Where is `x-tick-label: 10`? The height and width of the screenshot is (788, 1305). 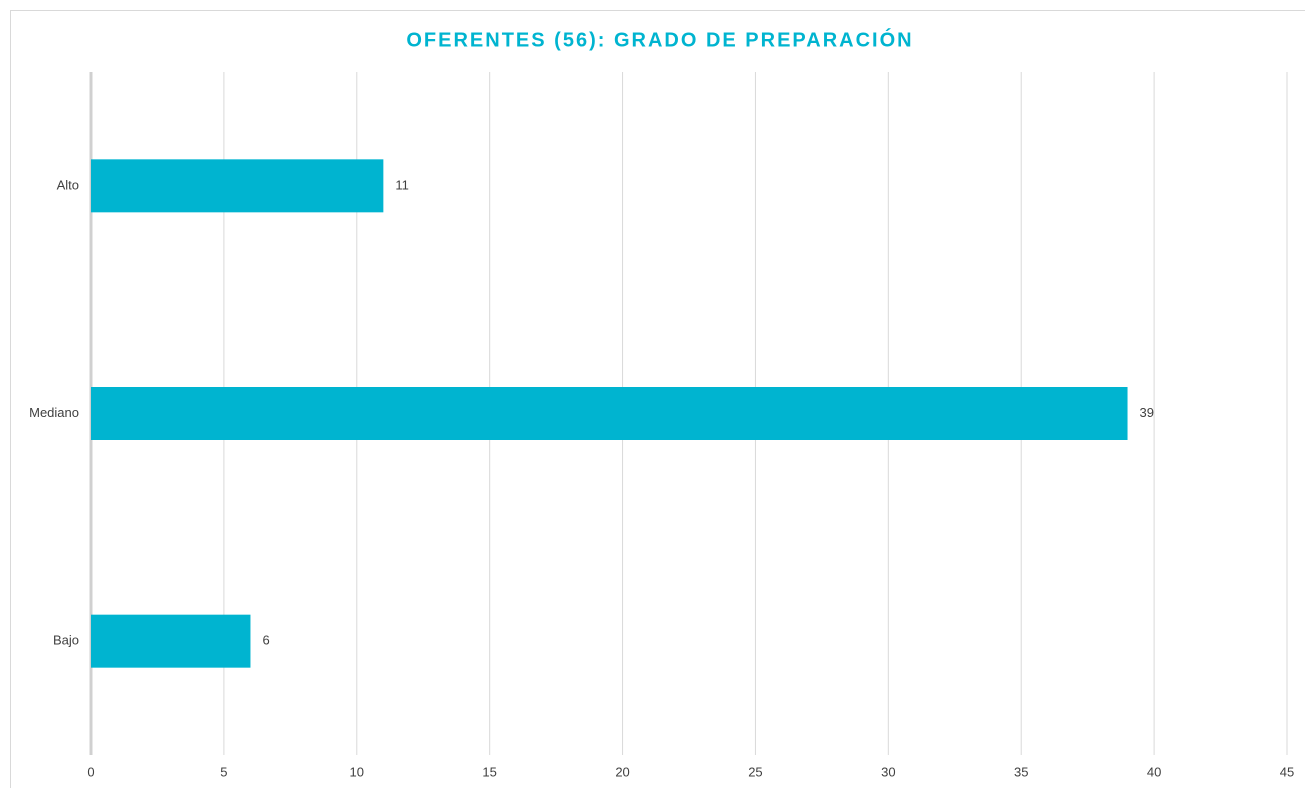
x-tick-label: 10 is located at coordinates (357, 771).